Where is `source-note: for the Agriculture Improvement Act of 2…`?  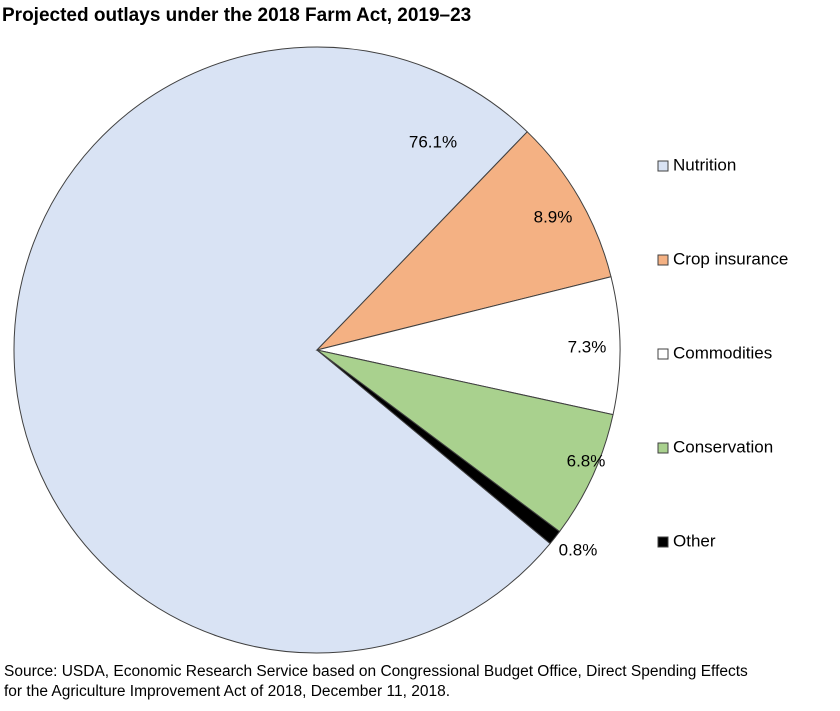
source-note: for the Agriculture Improvement Act of 2… is located at coordinates (227, 691).